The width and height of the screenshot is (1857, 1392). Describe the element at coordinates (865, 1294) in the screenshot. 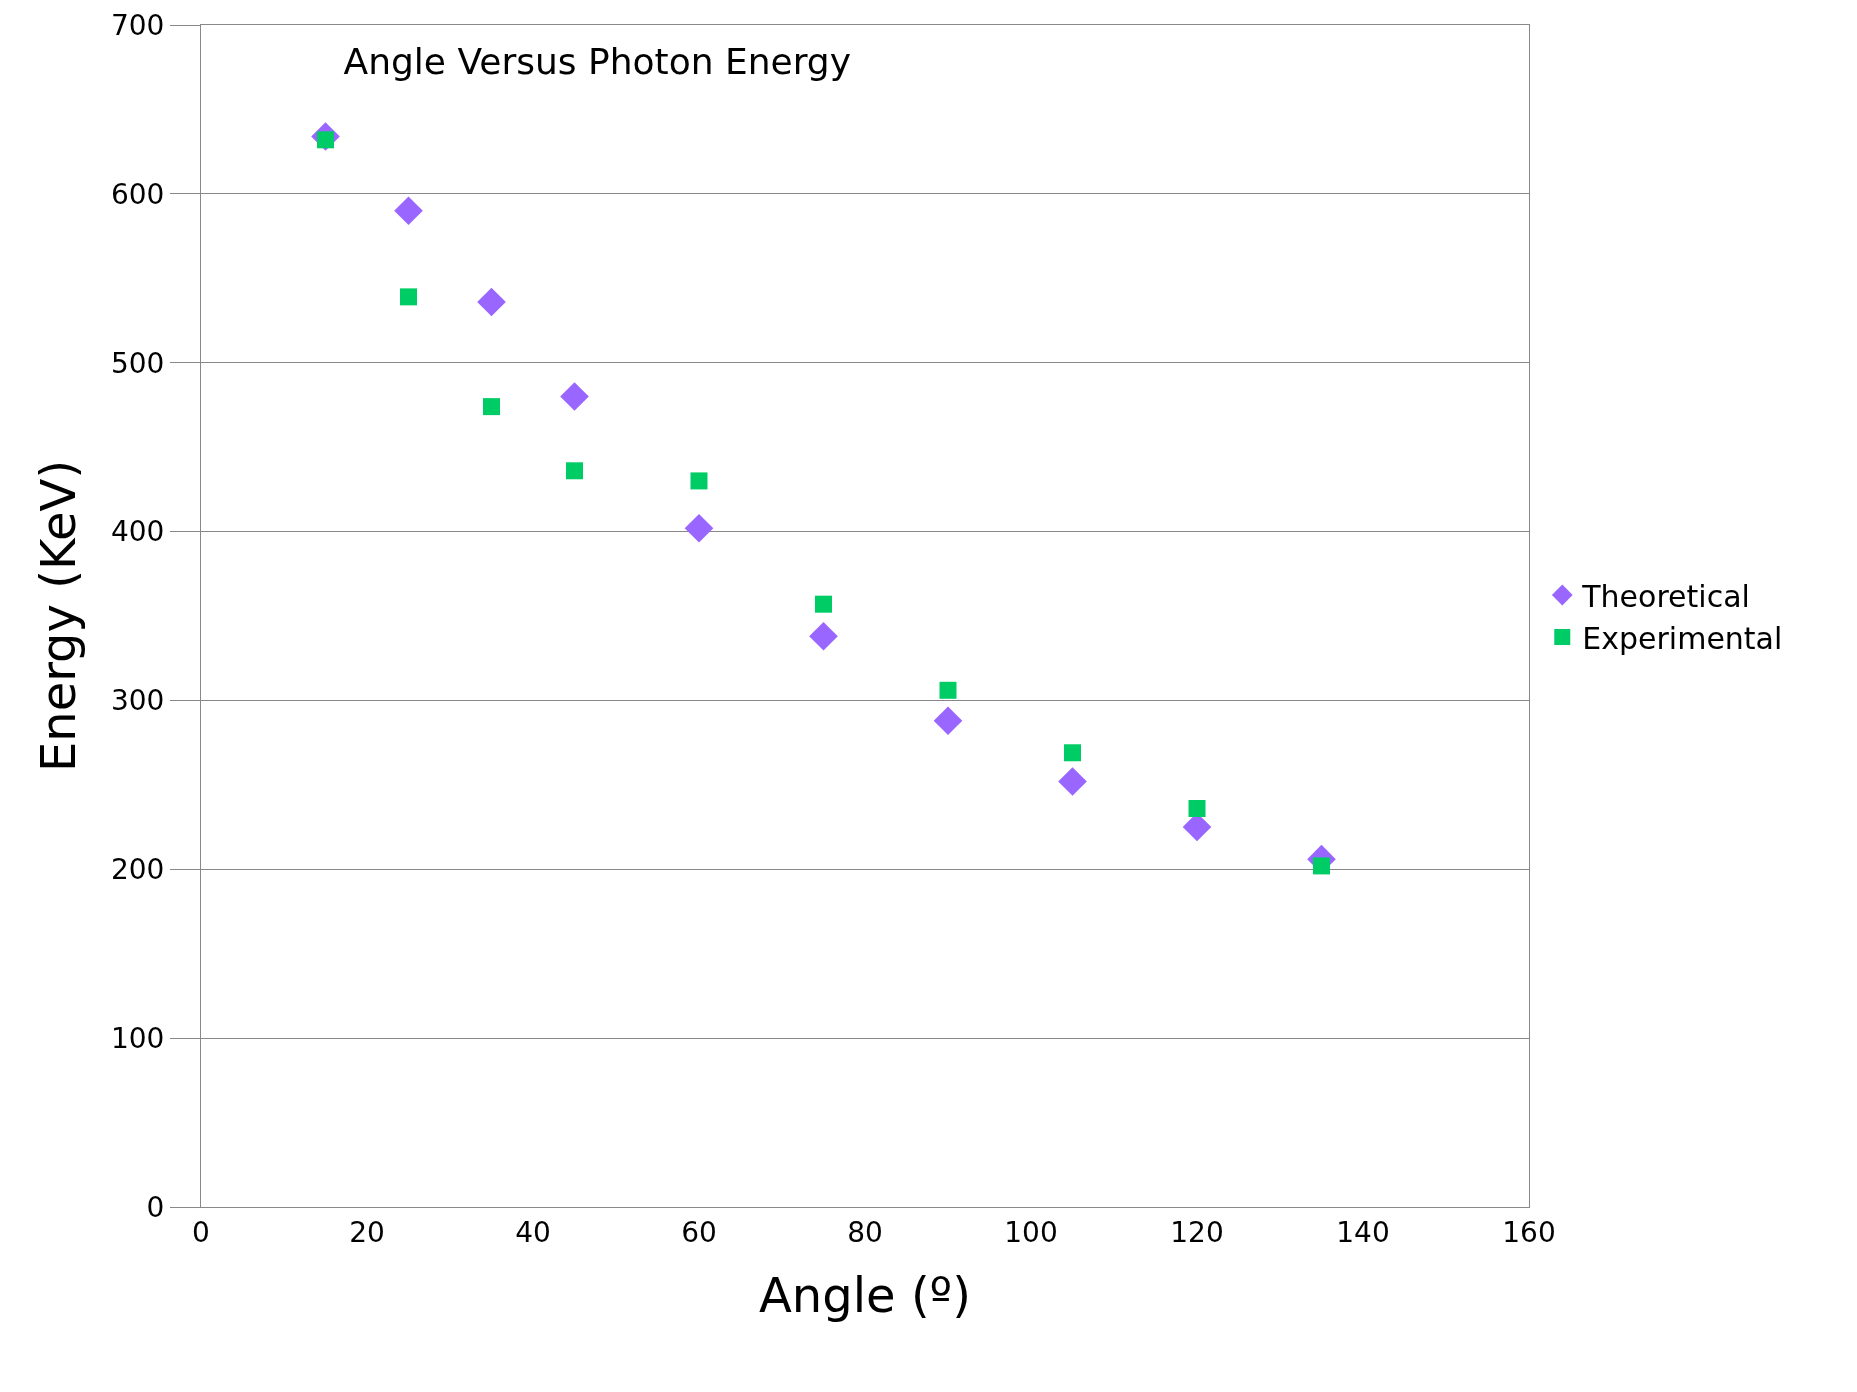

I see `x-axis-title: Angle (º)` at that location.